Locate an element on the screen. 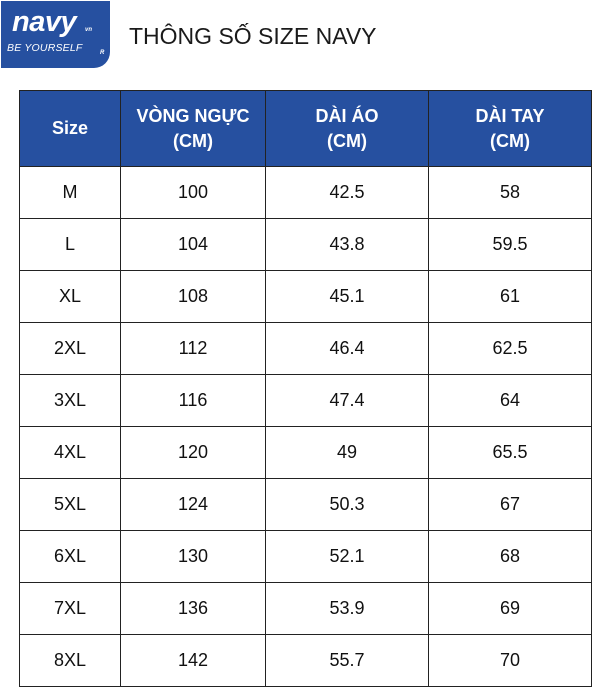 The width and height of the screenshot is (602, 695). table-row: 3XL 116 47.4 64 is located at coordinates (305, 400).